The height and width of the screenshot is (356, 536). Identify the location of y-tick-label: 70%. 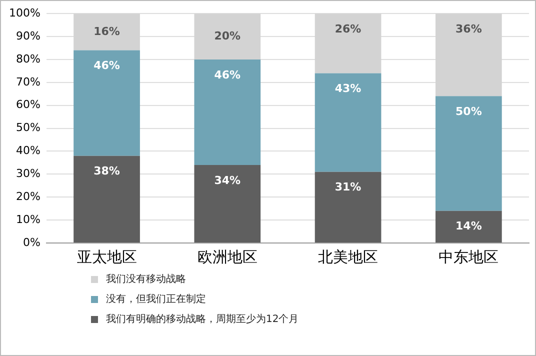
(28, 81).